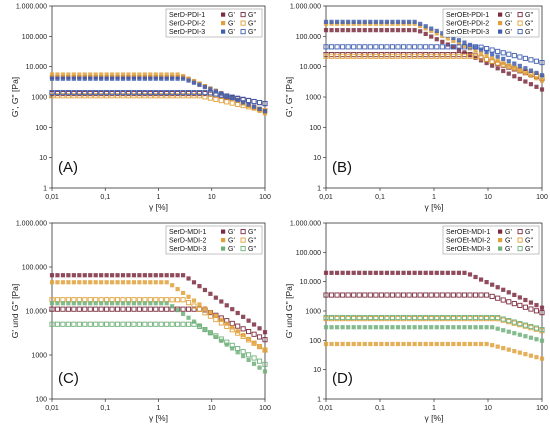  What do you see at coordinates (68, 167) in the screenshot?
I see `panel-label: (A)` at bounding box center [68, 167].